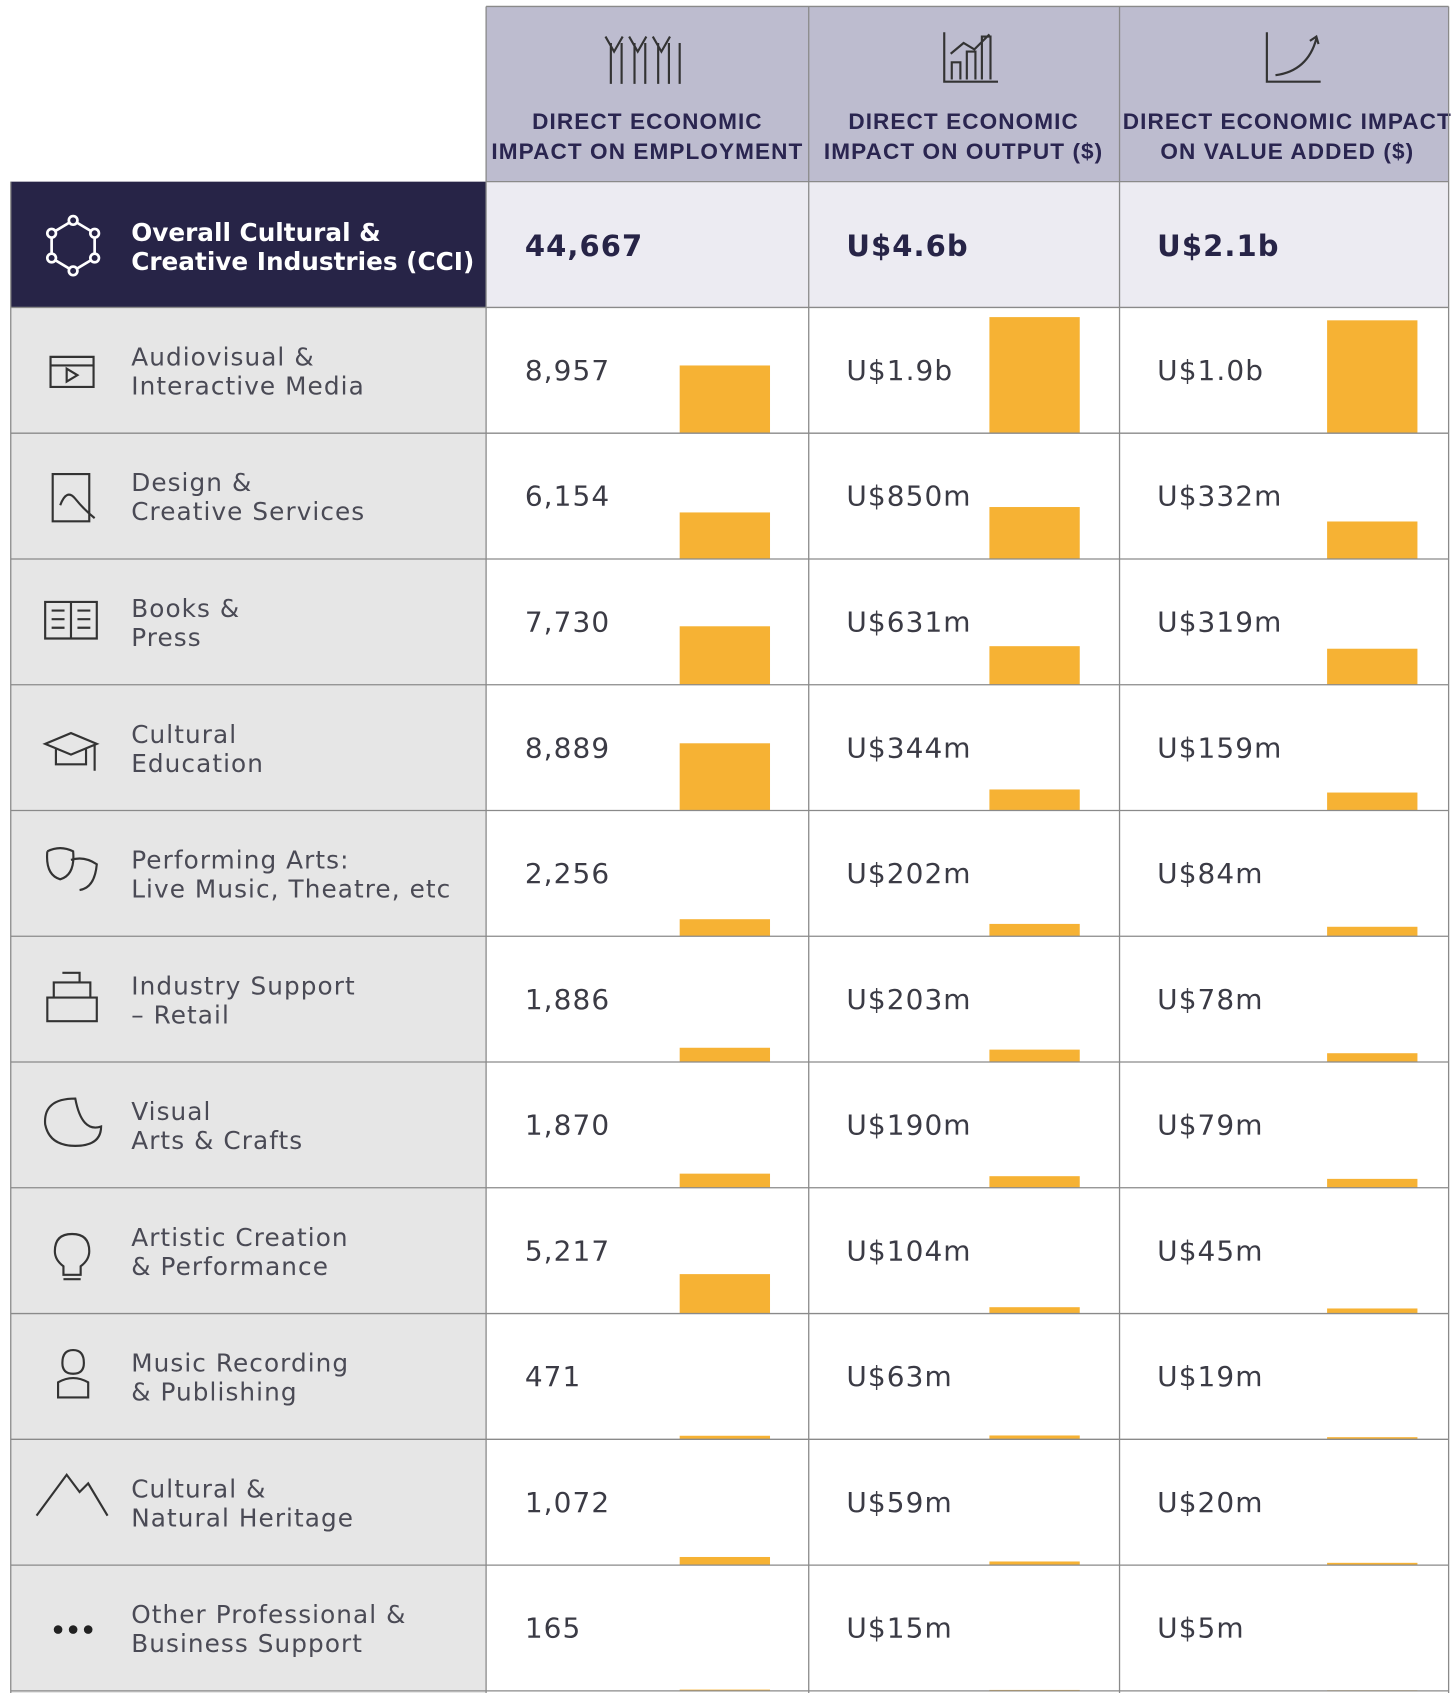 Image resolution: width=1454 pixels, height=1693 pixels. I want to click on design-icon, so click(73, 497).